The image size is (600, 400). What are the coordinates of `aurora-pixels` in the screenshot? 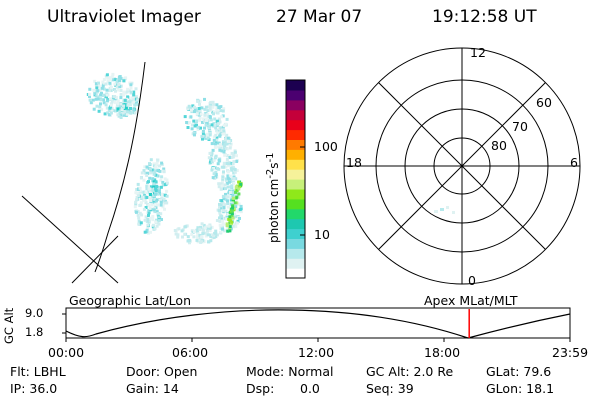 It's located at (164, 158).